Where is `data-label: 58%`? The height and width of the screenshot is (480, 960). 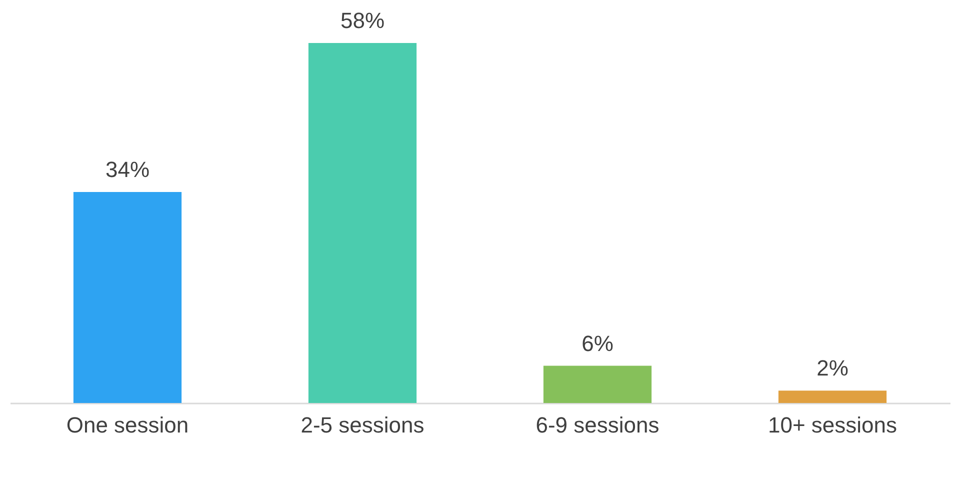
data-label: 58% is located at coordinates (362, 20).